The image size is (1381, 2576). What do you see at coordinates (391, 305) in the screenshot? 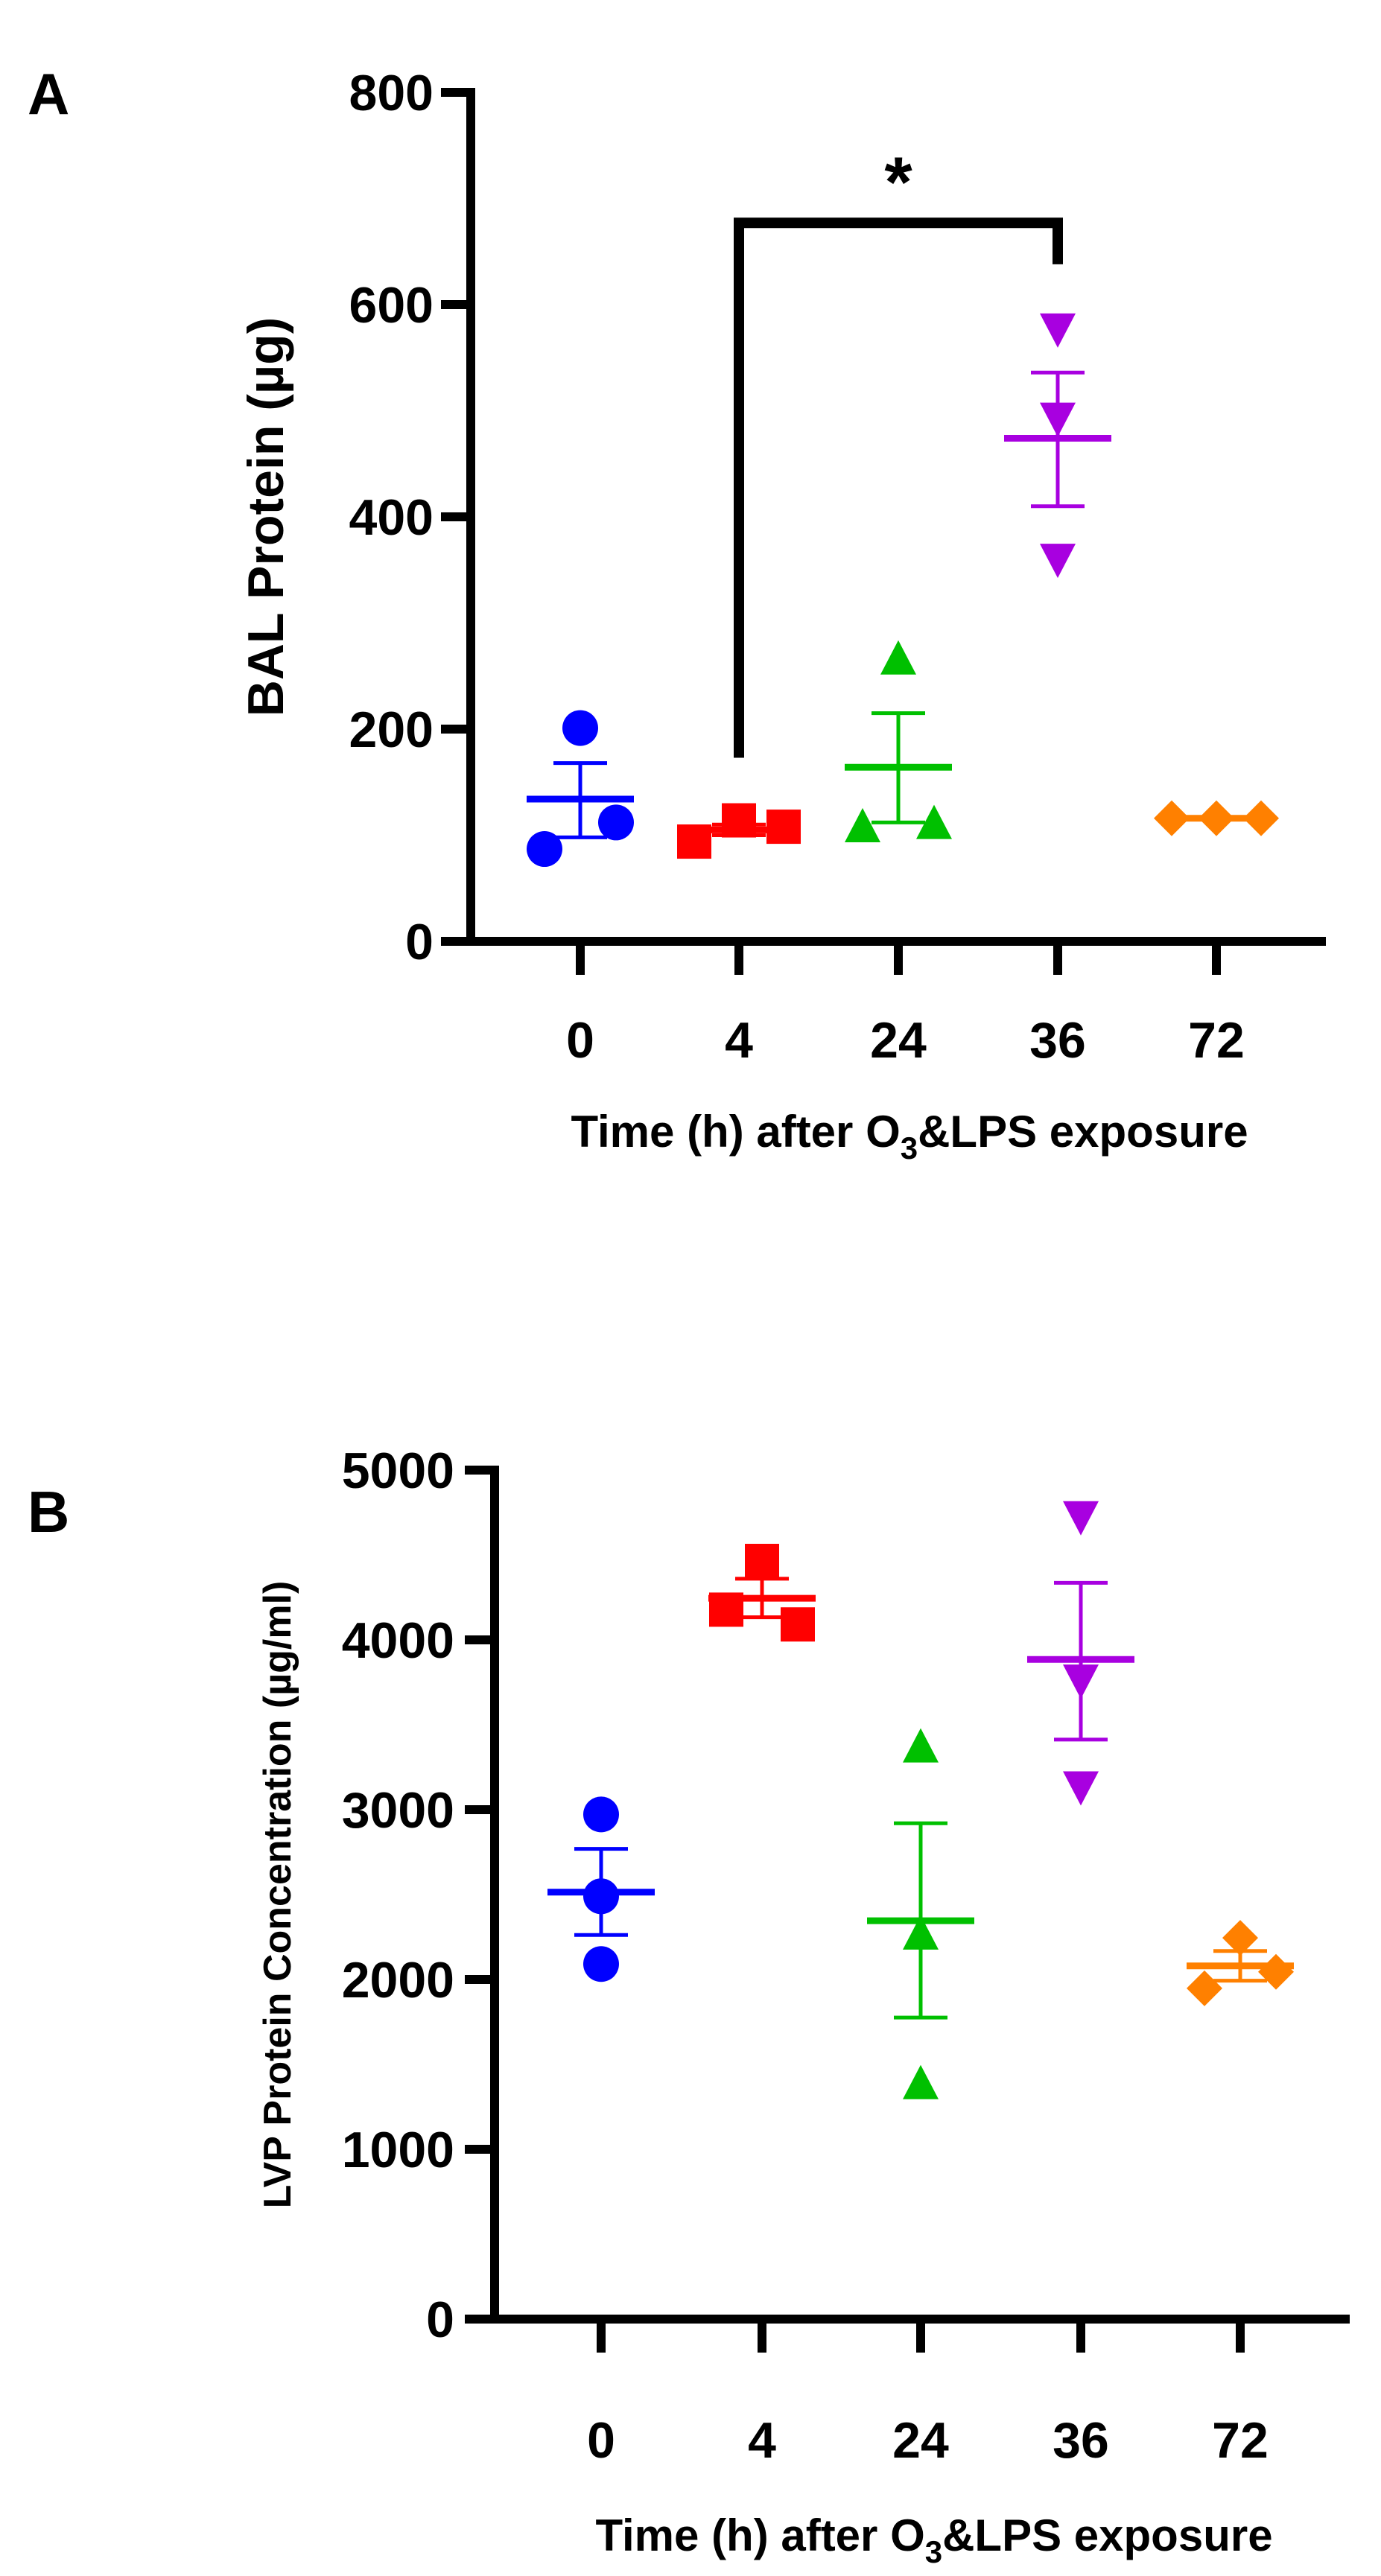
I see `y-tick-label: 600` at bounding box center [391, 305].